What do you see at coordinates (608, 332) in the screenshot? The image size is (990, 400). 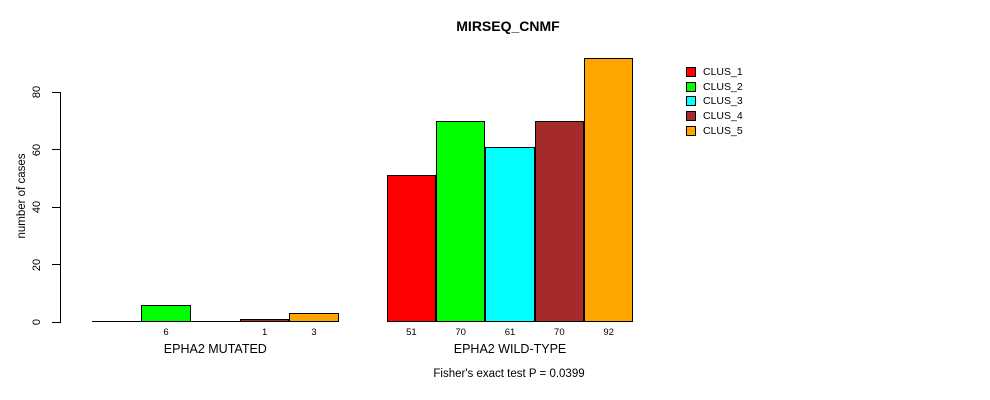 I see `bar-value-label: 92` at bounding box center [608, 332].